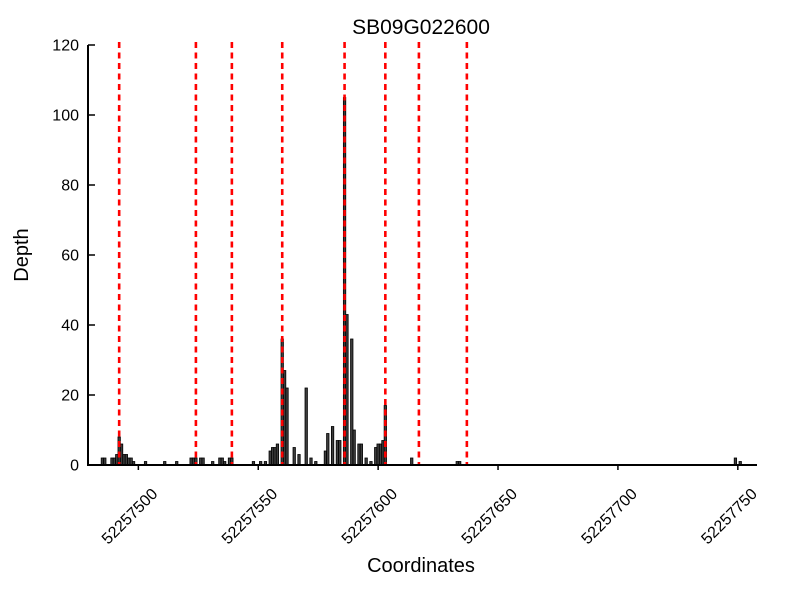  I want to click on chart-title: SB09G022600, so click(421, 27).